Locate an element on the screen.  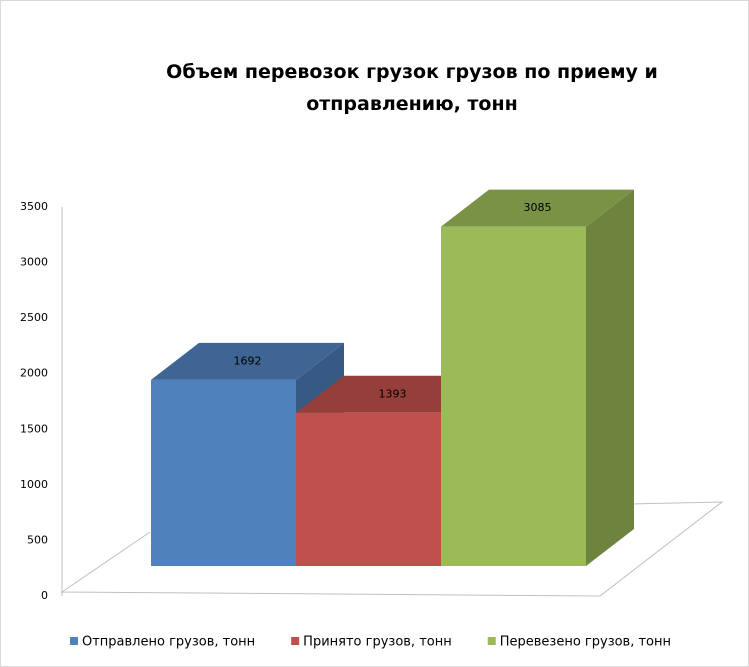
y-tick-label: 500 is located at coordinates (37, 539).